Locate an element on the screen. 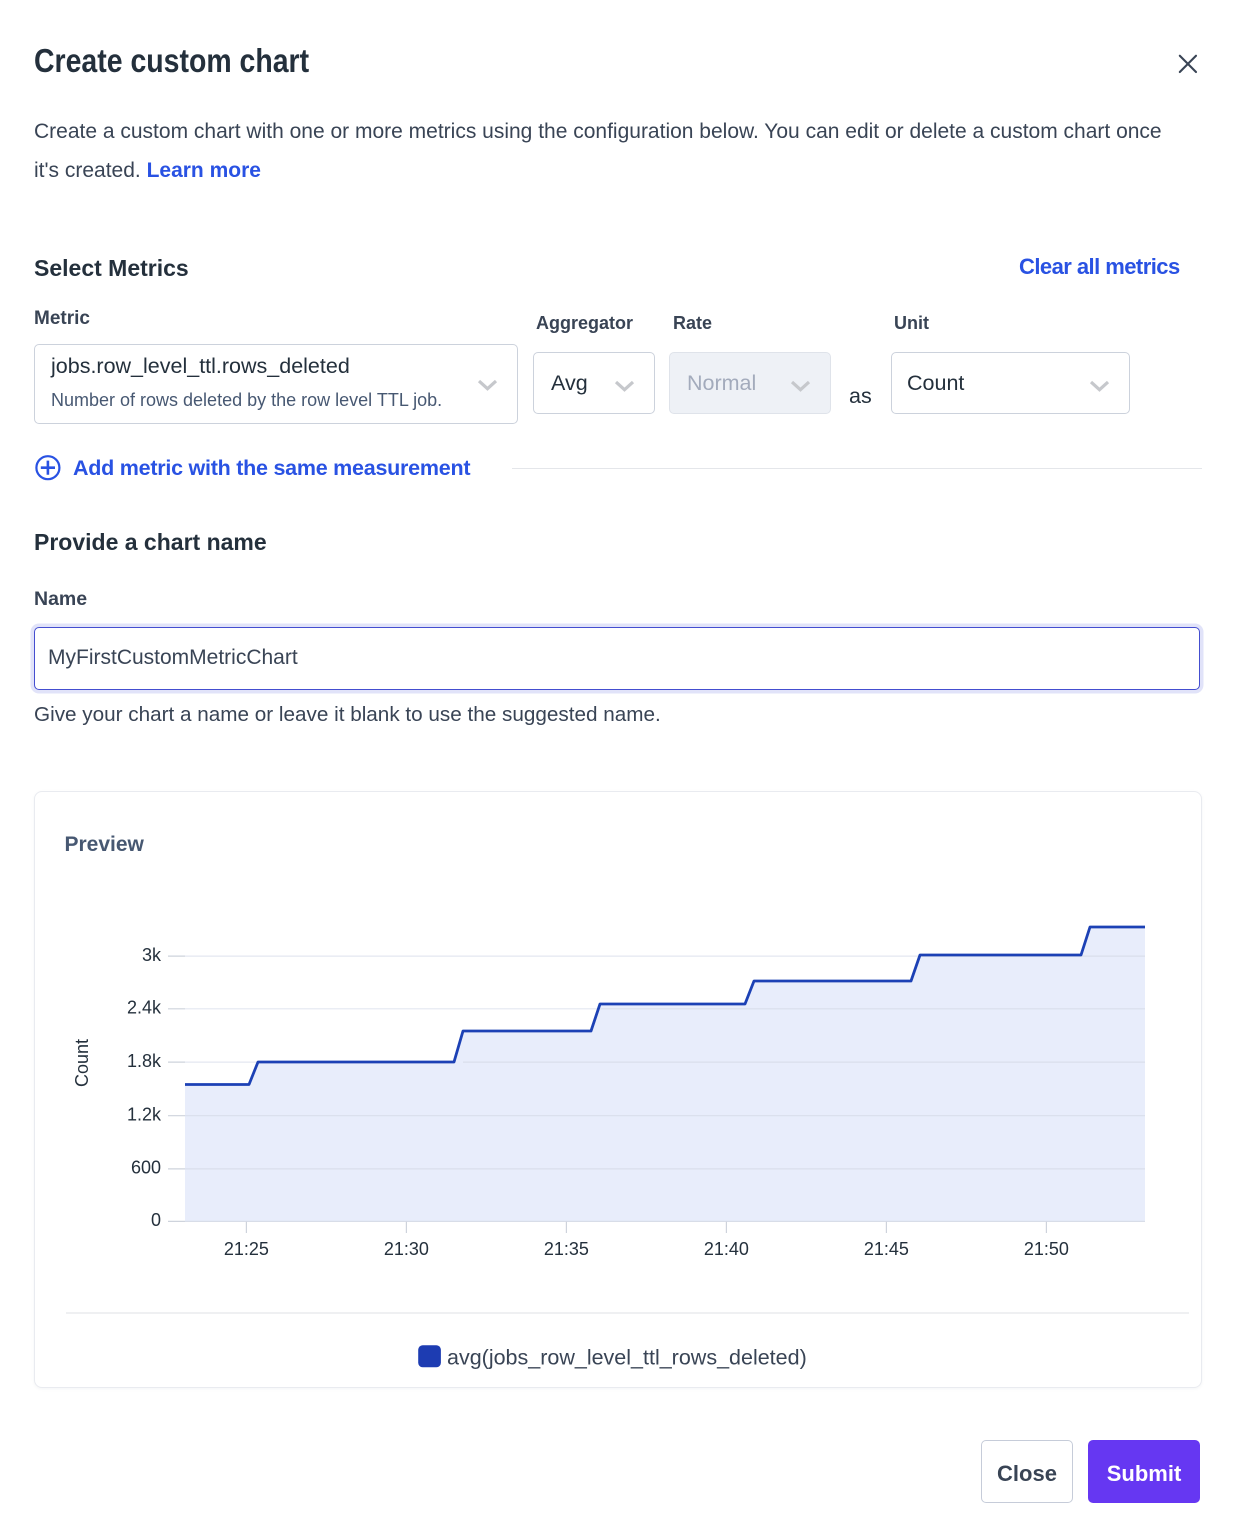 This screenshot has width=1236, height=1538. svg-text: 0 is located at coordinates (156, 1220).